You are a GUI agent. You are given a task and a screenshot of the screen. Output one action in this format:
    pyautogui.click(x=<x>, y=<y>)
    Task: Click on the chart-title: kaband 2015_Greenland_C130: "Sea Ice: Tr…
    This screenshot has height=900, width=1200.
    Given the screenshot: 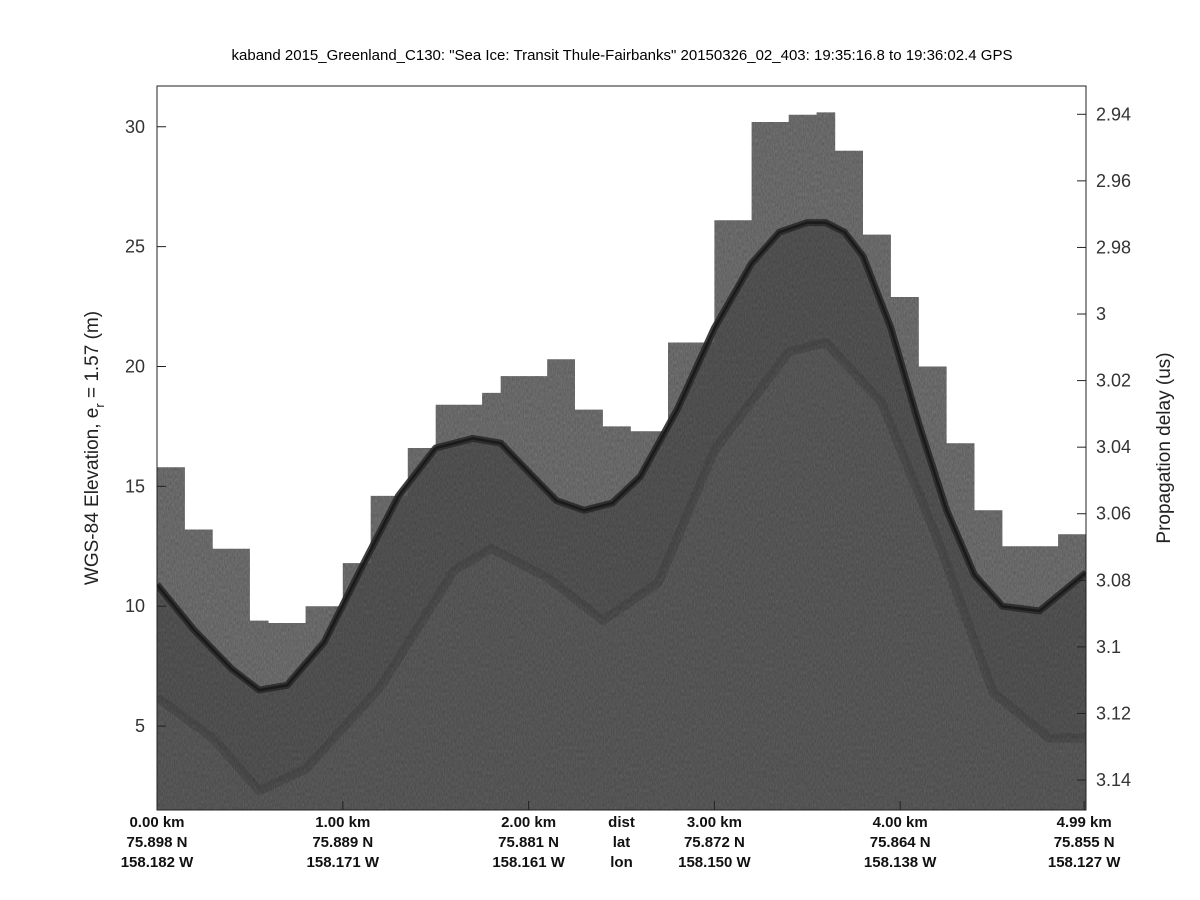 What is the action you would take?
    pyautogui.click(x=622, y=55)
    